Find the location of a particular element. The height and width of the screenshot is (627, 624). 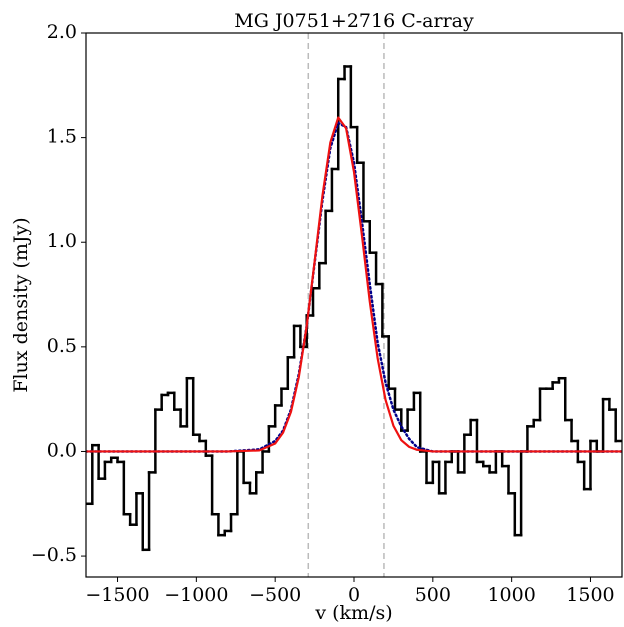

y-tick-label: 1.0 is located at coordinates (62, 241).